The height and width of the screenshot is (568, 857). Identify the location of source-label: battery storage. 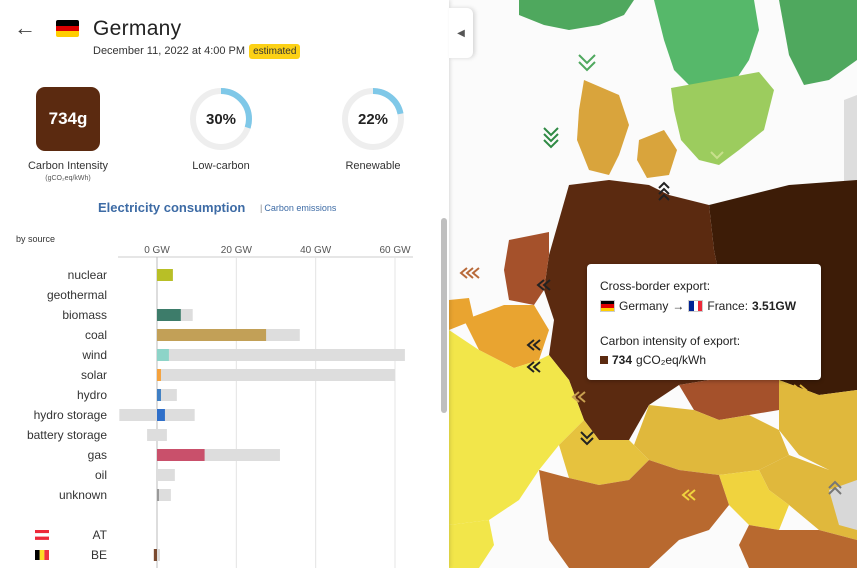
(67, 435).